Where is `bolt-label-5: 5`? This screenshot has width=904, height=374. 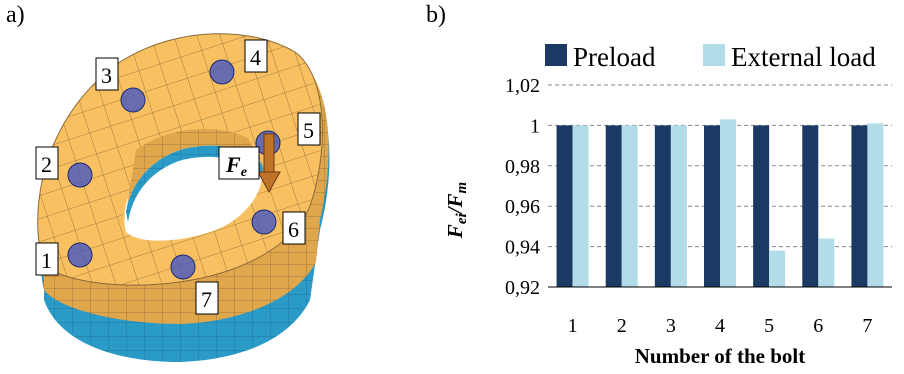 bolt-label-5: 5 is located at coordinates (308, 130).